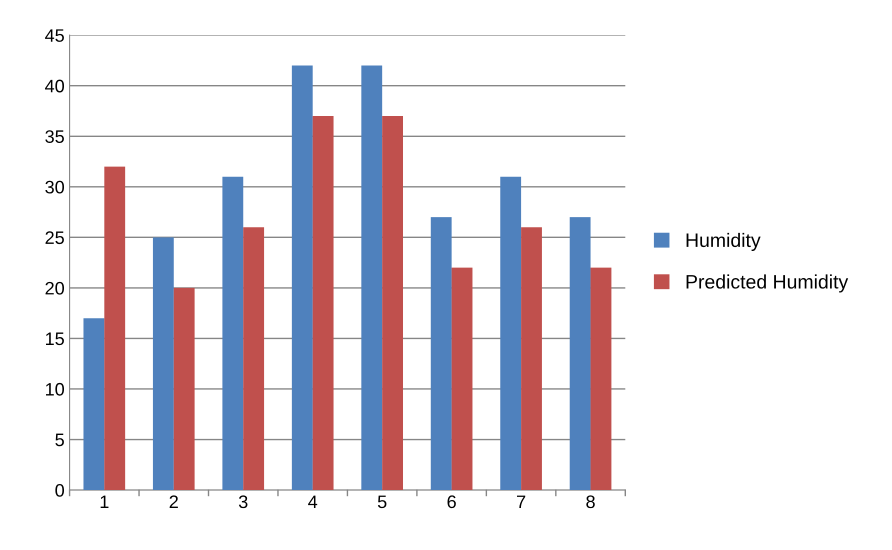 Image resolution: width=892 pixels, height=550 pixels. Describe the element at coordinates (54, 187) in the screenshot. I see `y-tick-label: 30` at that location.